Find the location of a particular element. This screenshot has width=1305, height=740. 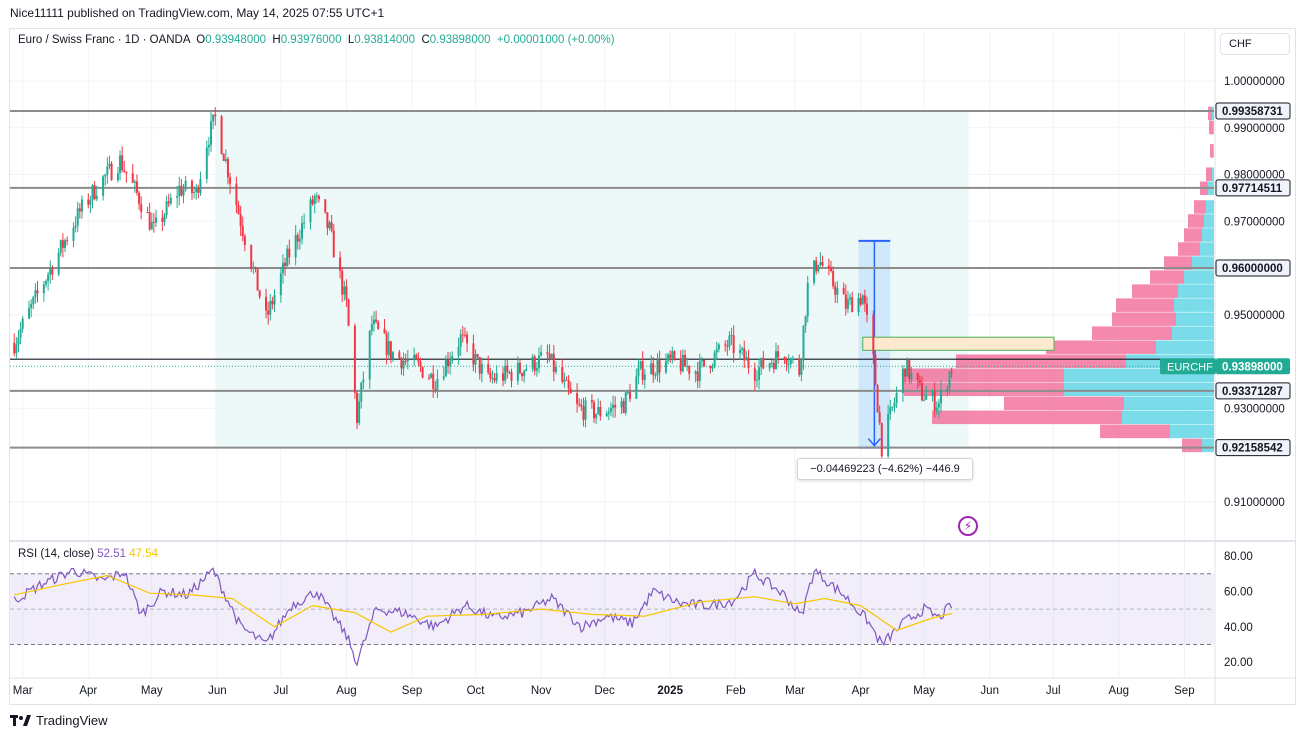

change-value: +0.00001000 (+0.00%) is located at coordinates (555, 40).